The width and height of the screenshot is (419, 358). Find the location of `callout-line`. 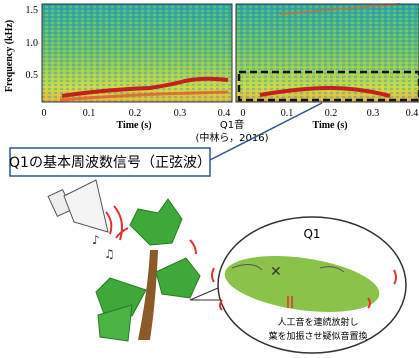

callout-line is located at coordinates (266, 131).